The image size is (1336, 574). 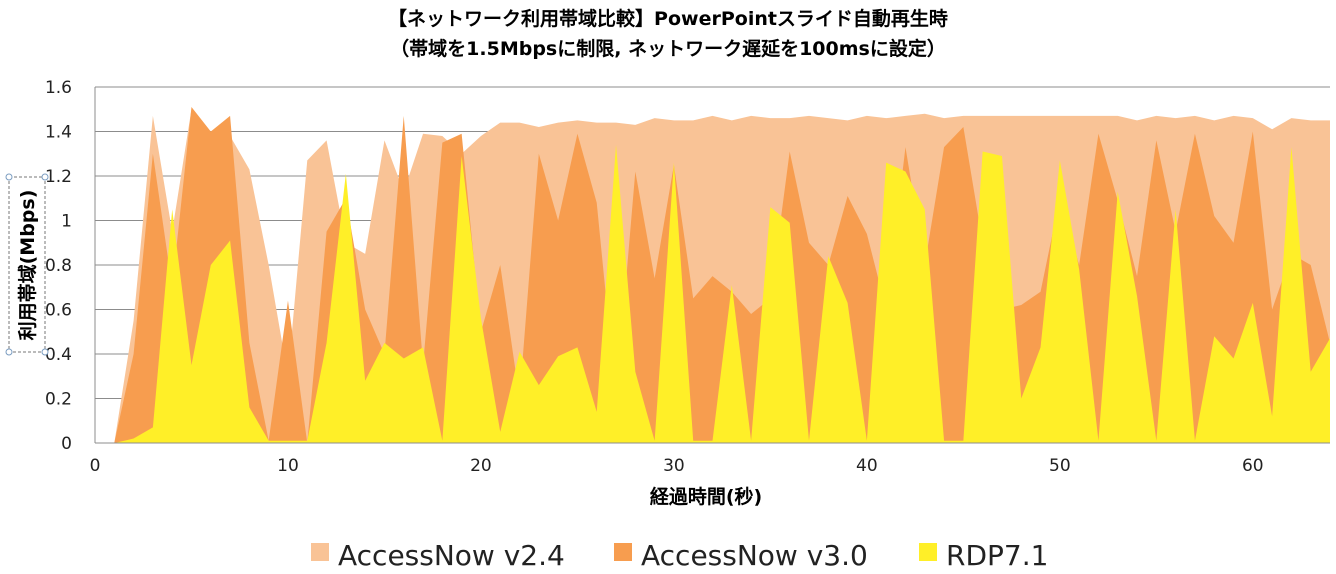 I want to click on x-tick-label: 30, so click(x=674, y=466).